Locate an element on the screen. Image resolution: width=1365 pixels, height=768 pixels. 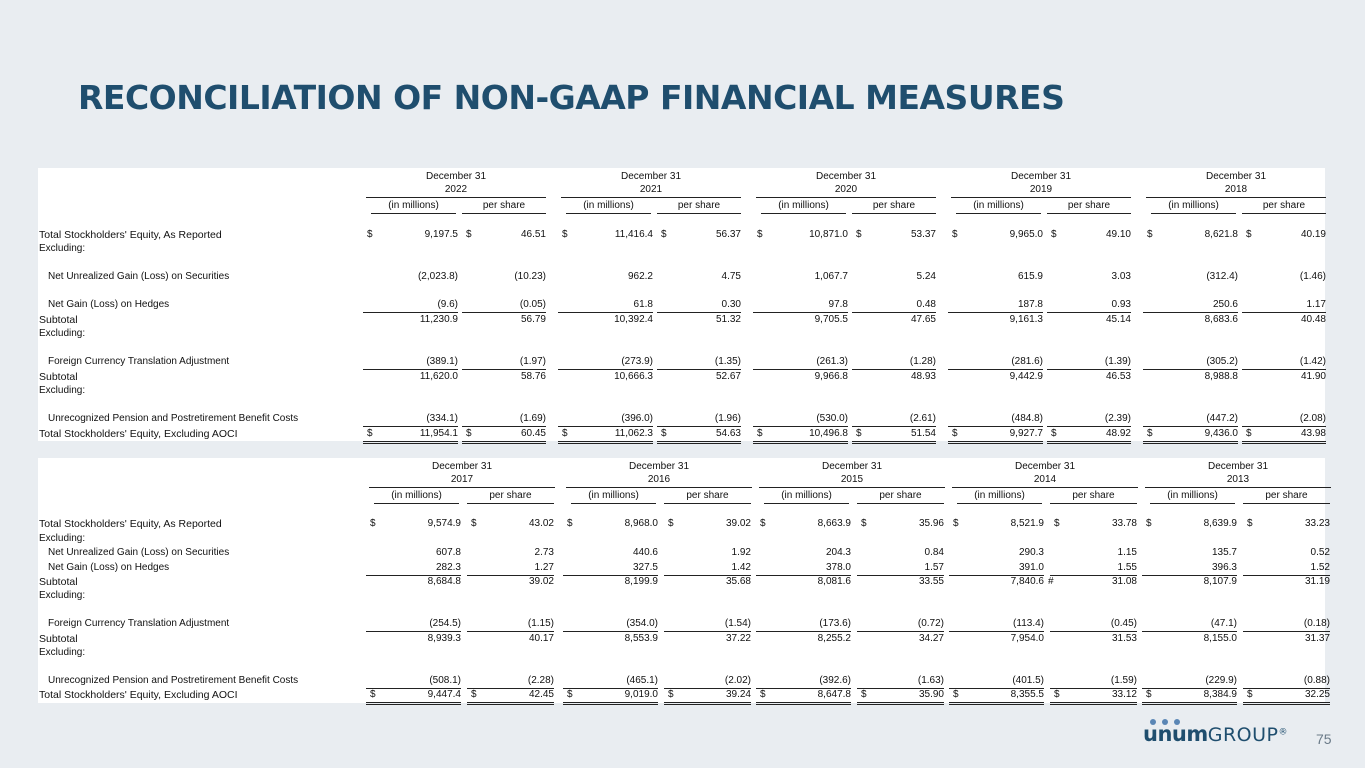
value-in-millions: 8,107.9 is located at coordinates (1220, 581).